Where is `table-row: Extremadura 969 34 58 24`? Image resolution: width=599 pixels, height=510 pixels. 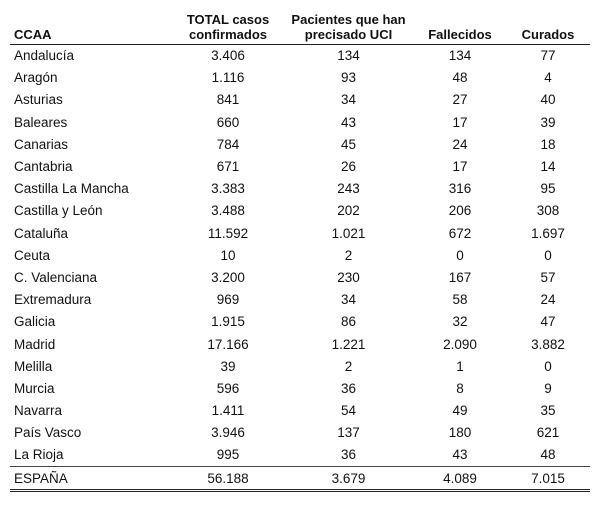
table-row: Extremadura 969 34 58 24 is located at coordinates (300, 300).